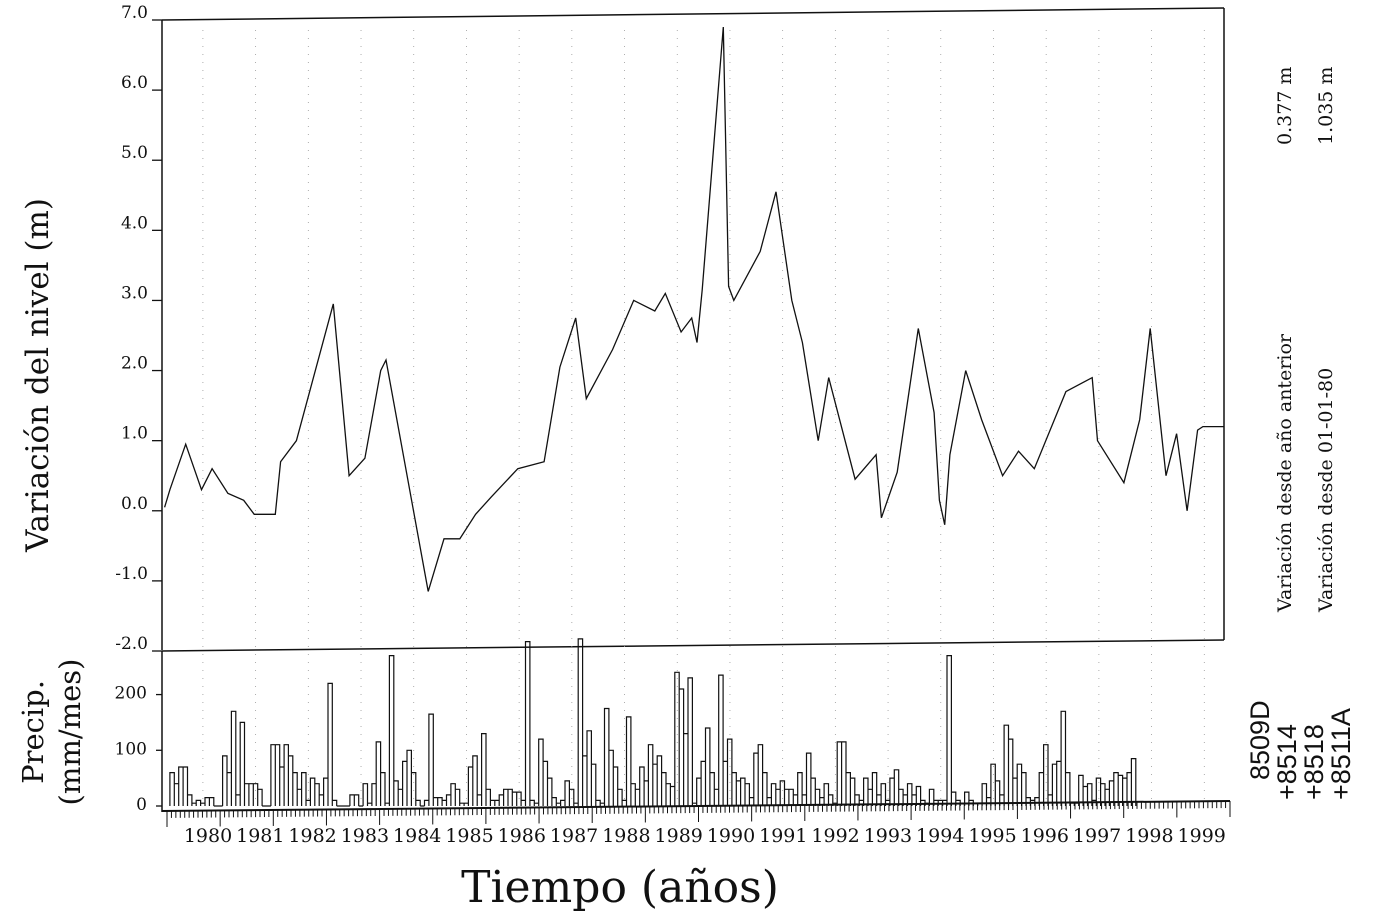 The height and width of the screenshot is (918, 1374). What do you see at coordinates (888, 836) in the screenshot?
I see `x-tick-label-1993: 1993` at bounding box center [888, 836].